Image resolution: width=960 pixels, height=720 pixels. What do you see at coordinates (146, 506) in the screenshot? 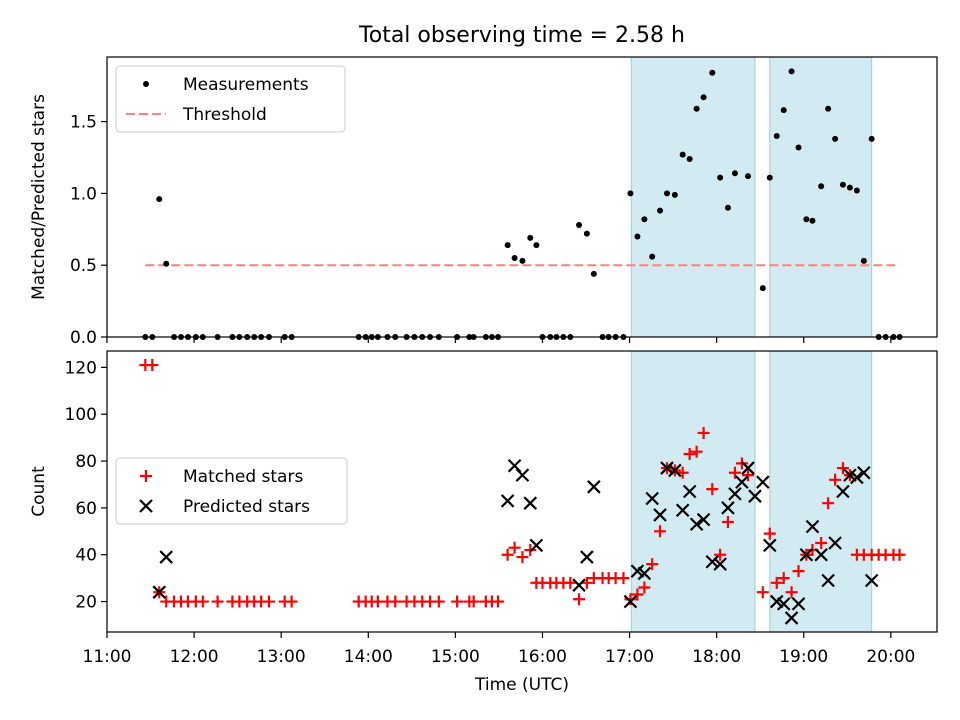
I see `legend-marker` at bounding box center [146, 506].